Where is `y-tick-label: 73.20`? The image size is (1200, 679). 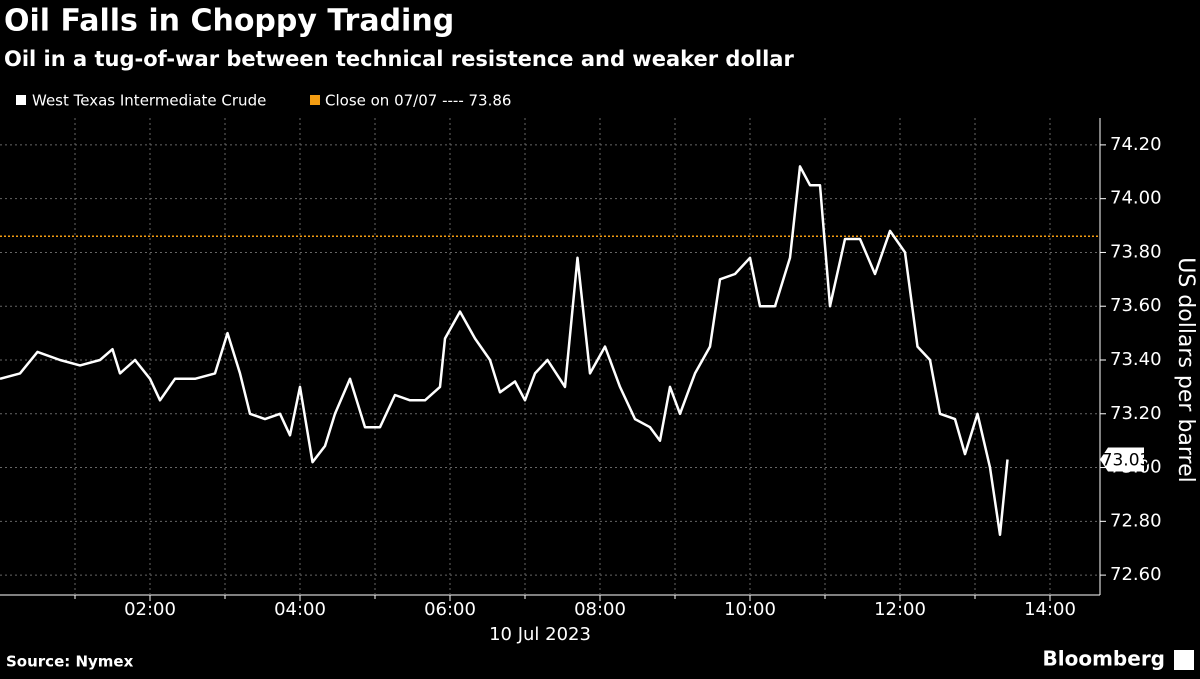 y-tick-label: 73.20 is located at coordinates (1136, 413).